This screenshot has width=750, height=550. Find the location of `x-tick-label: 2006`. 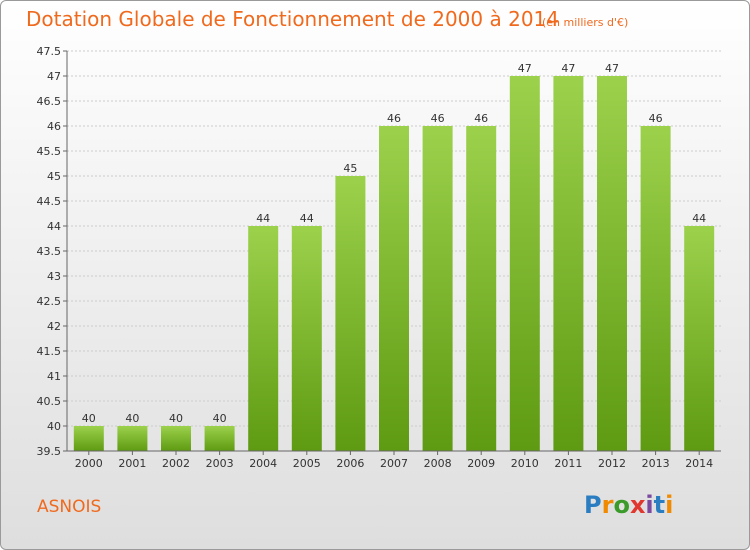

x-tick-label: 2006 is located at coordinates (350, 463).